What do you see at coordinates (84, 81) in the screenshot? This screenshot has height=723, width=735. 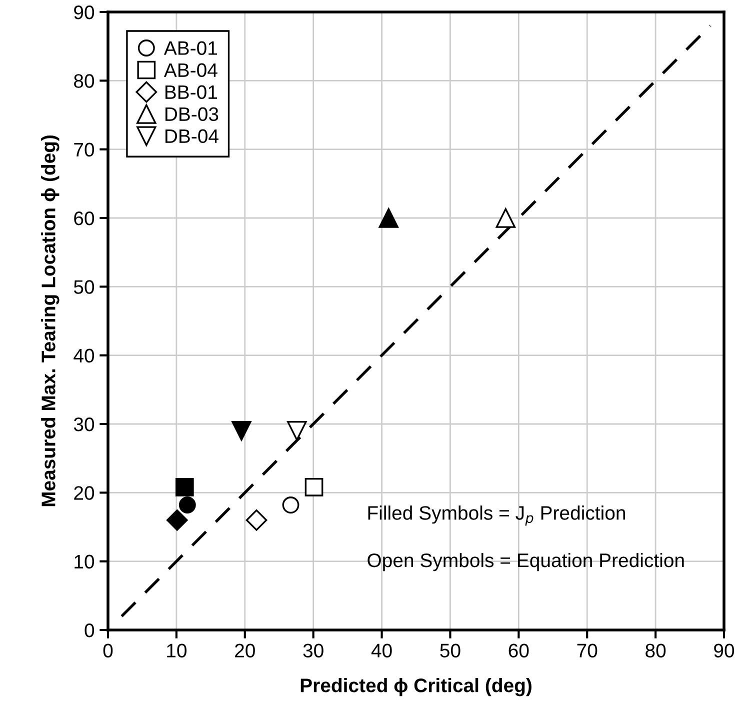 I see `y-tick-label: 80` at bounding box center [84, 81].